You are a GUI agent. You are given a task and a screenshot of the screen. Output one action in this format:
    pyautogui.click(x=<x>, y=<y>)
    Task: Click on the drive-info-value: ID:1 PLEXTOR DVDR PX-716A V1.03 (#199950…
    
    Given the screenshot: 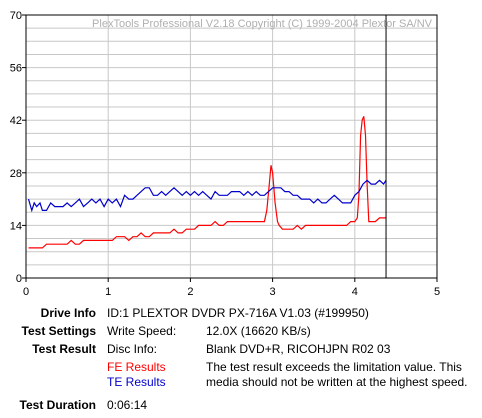 What is the action you would take?
    pyautogui.click(x=238, y=313)
    